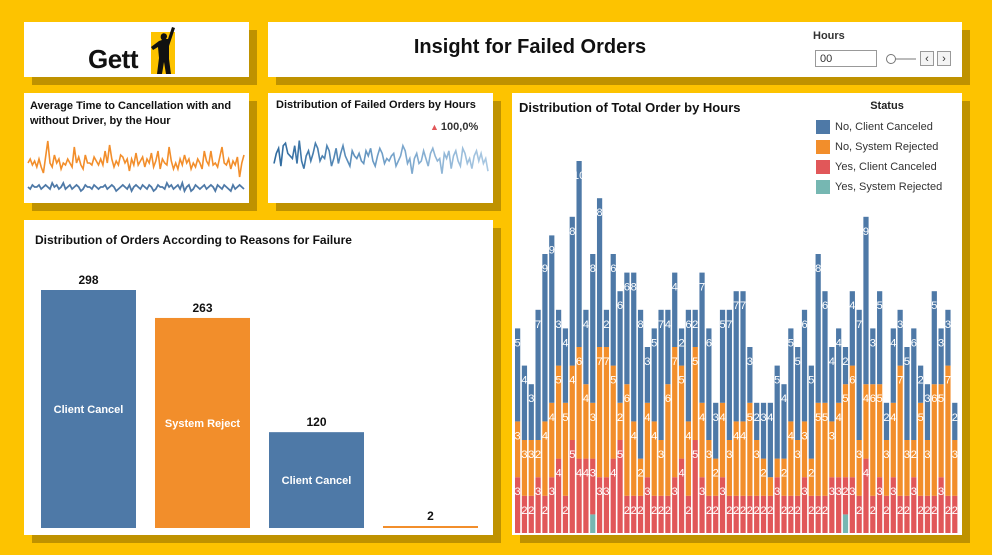 This screenshot has width=992, height=555. Describe the element at coordinates (887, 167) in the screenshot. I see `legend-item: Yes, Client Canceled` at that location.